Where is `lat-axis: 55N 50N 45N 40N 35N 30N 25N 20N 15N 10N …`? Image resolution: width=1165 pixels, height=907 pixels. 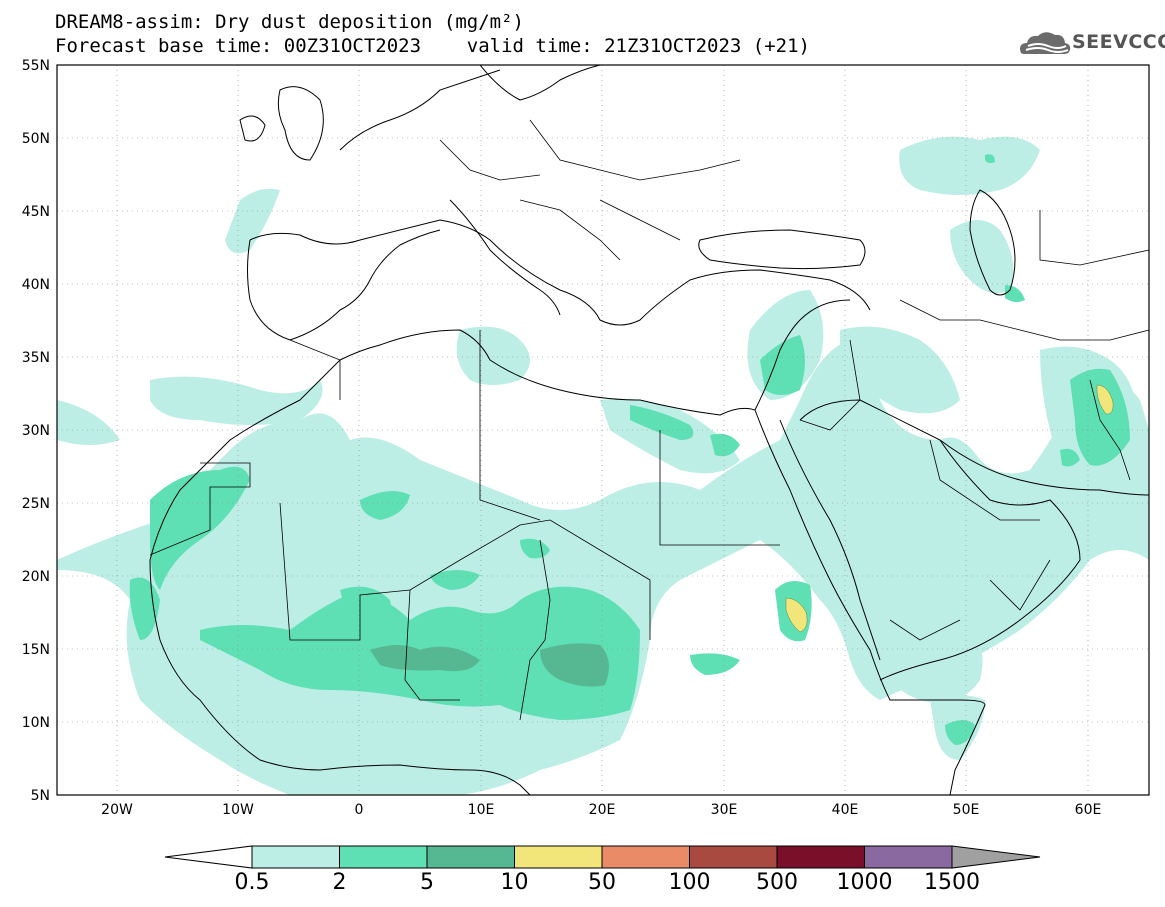
lat-axis: 55N 50N 45N 40N 35N 30N 25N 20N 15N 10N … is located at coordinates (36, 431).